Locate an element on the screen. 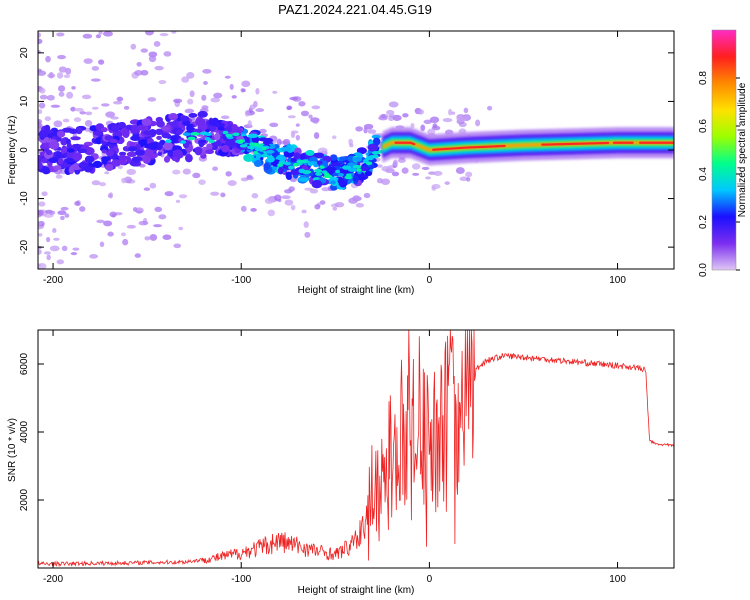 The width and height of the screenshot is (750, 600). colorbar-tick-label: 0.6 is located at coordinates (703, 126).